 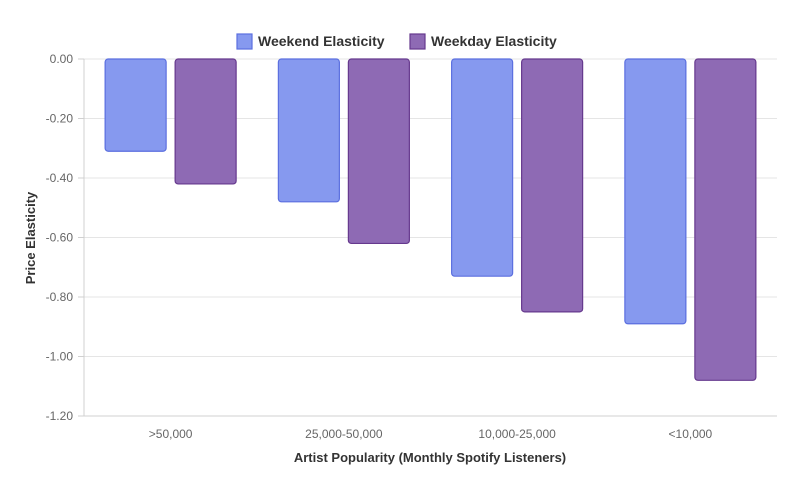 I want to click on y-tick-labels: 0.00 -0.20 -0.40 -0.60 -0.80 -1.00 -1.20, so click(x=60, y=237).